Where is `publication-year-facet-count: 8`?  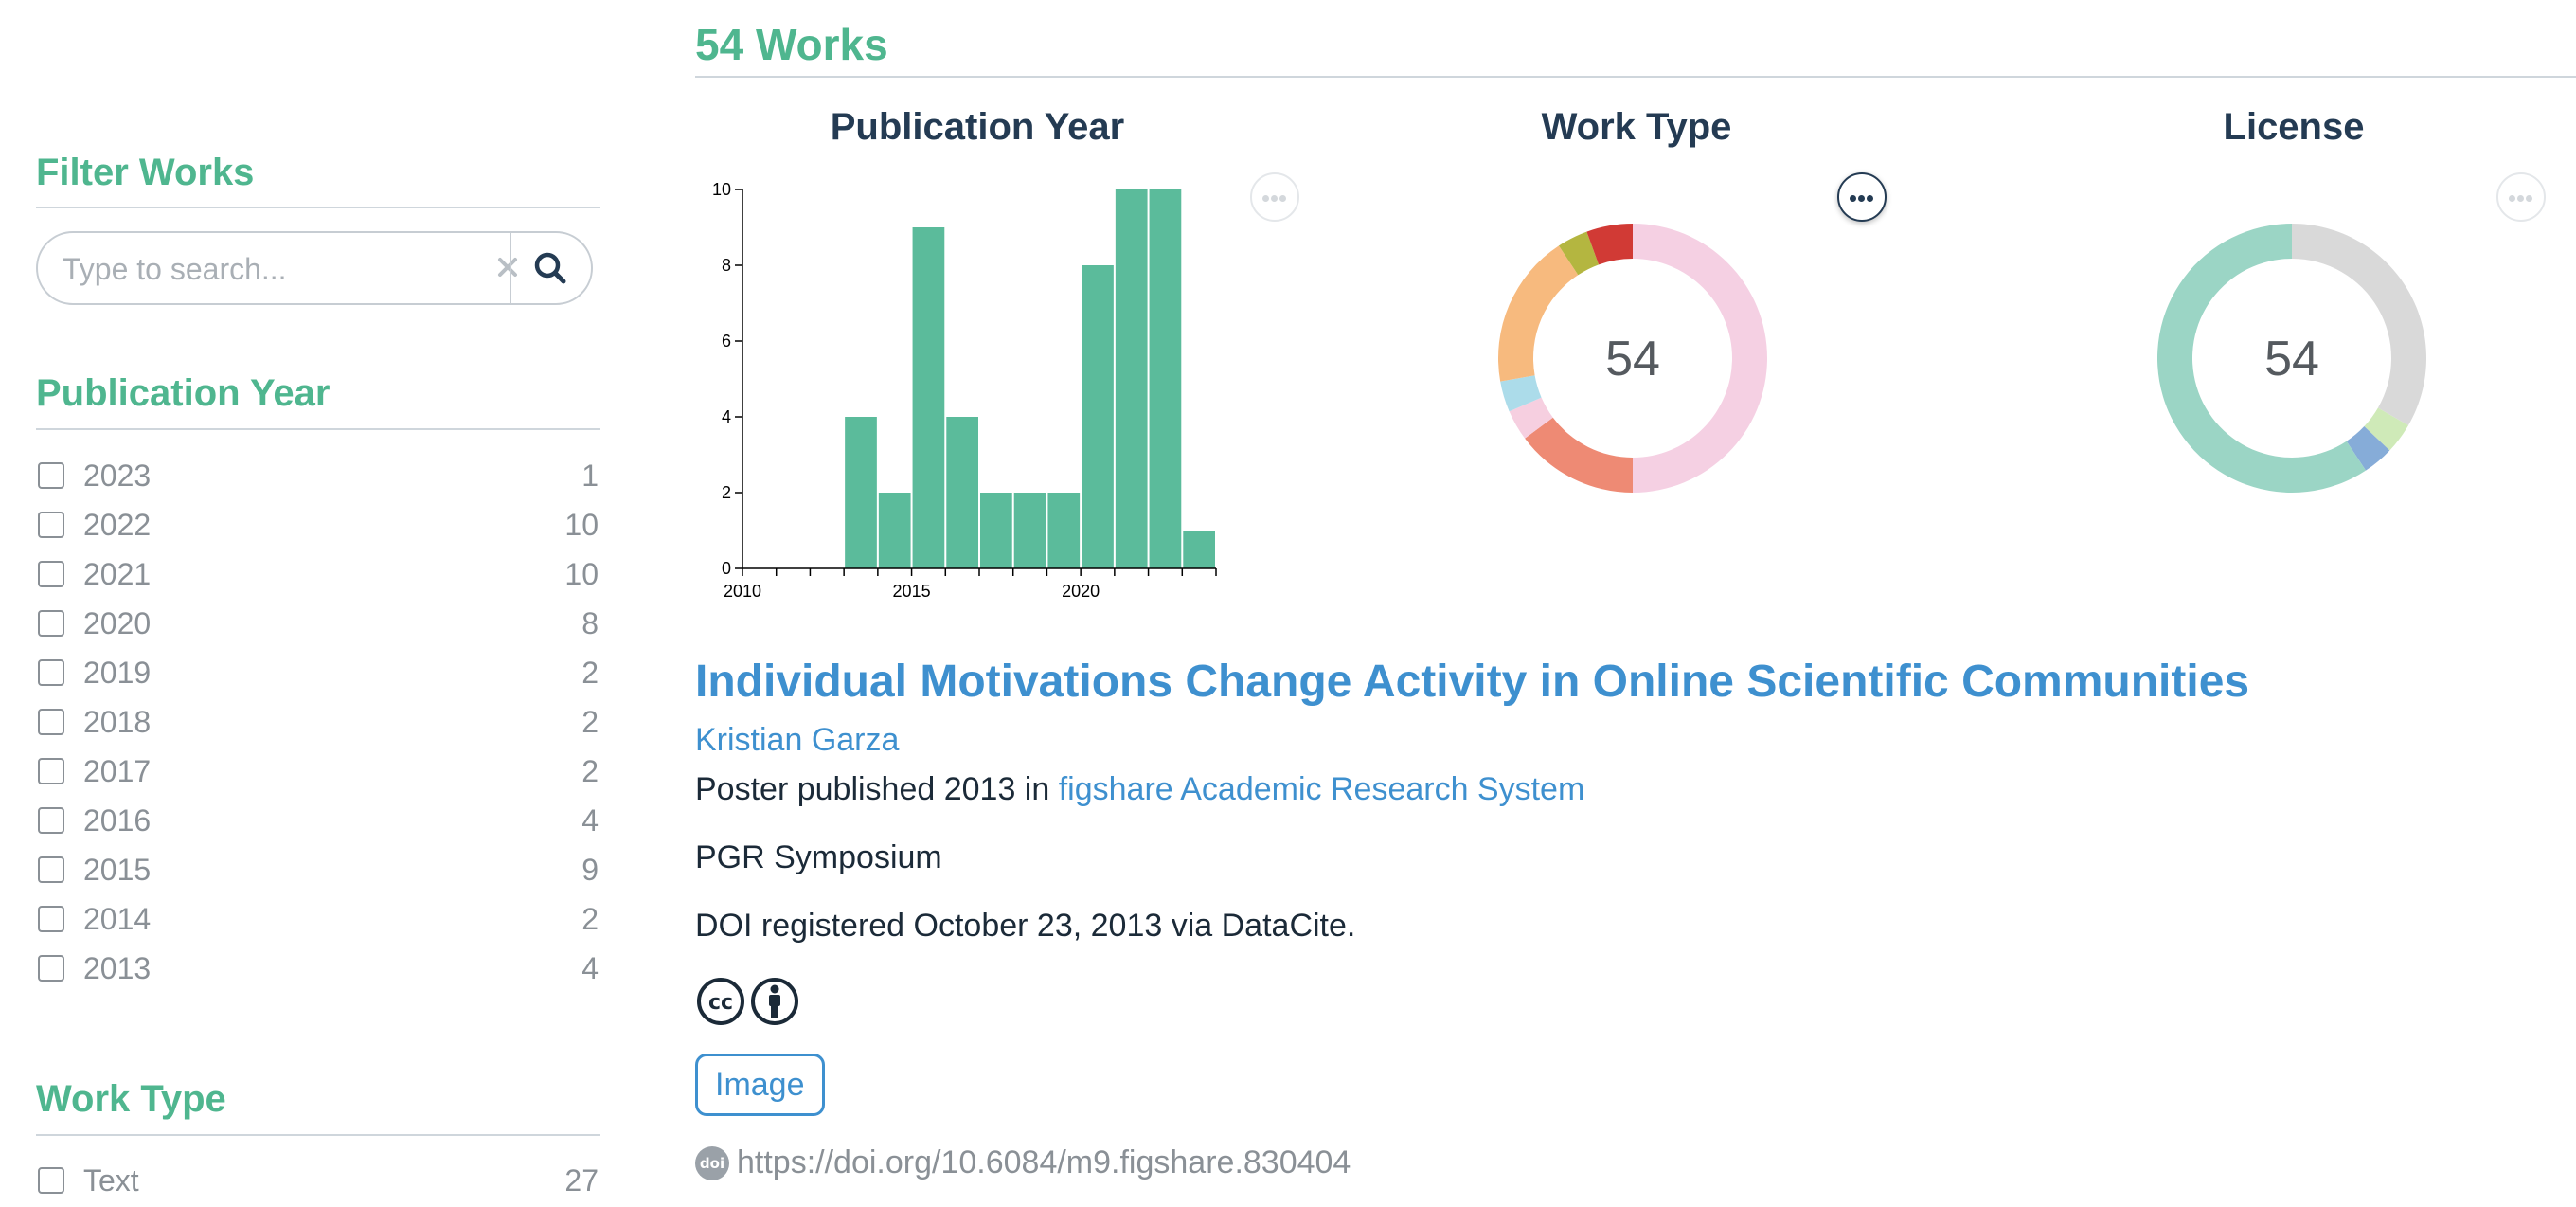
publication-year-facet-count: 8 is located at coordinates (590, 623).